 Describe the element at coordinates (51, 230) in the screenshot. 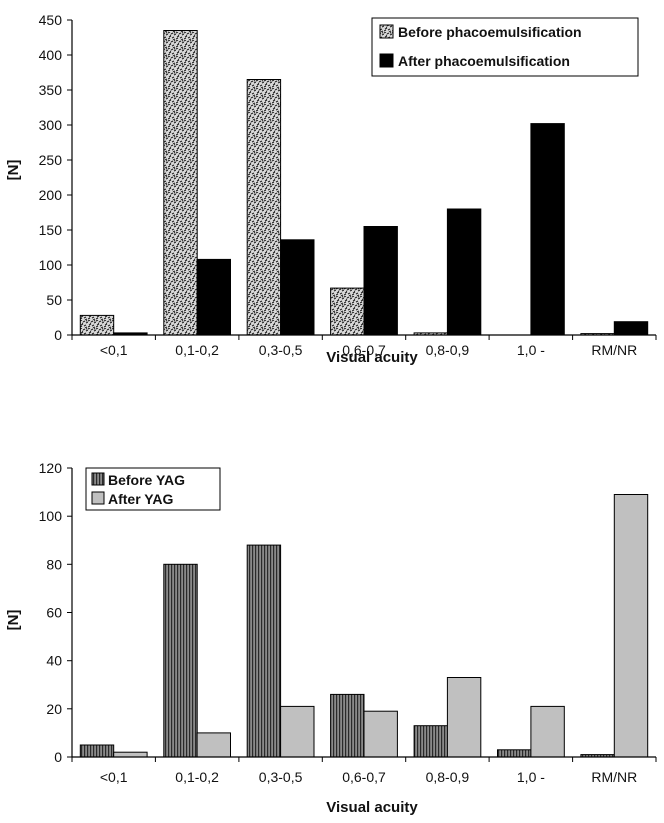

I see `y-tick-label: 150` at that location.